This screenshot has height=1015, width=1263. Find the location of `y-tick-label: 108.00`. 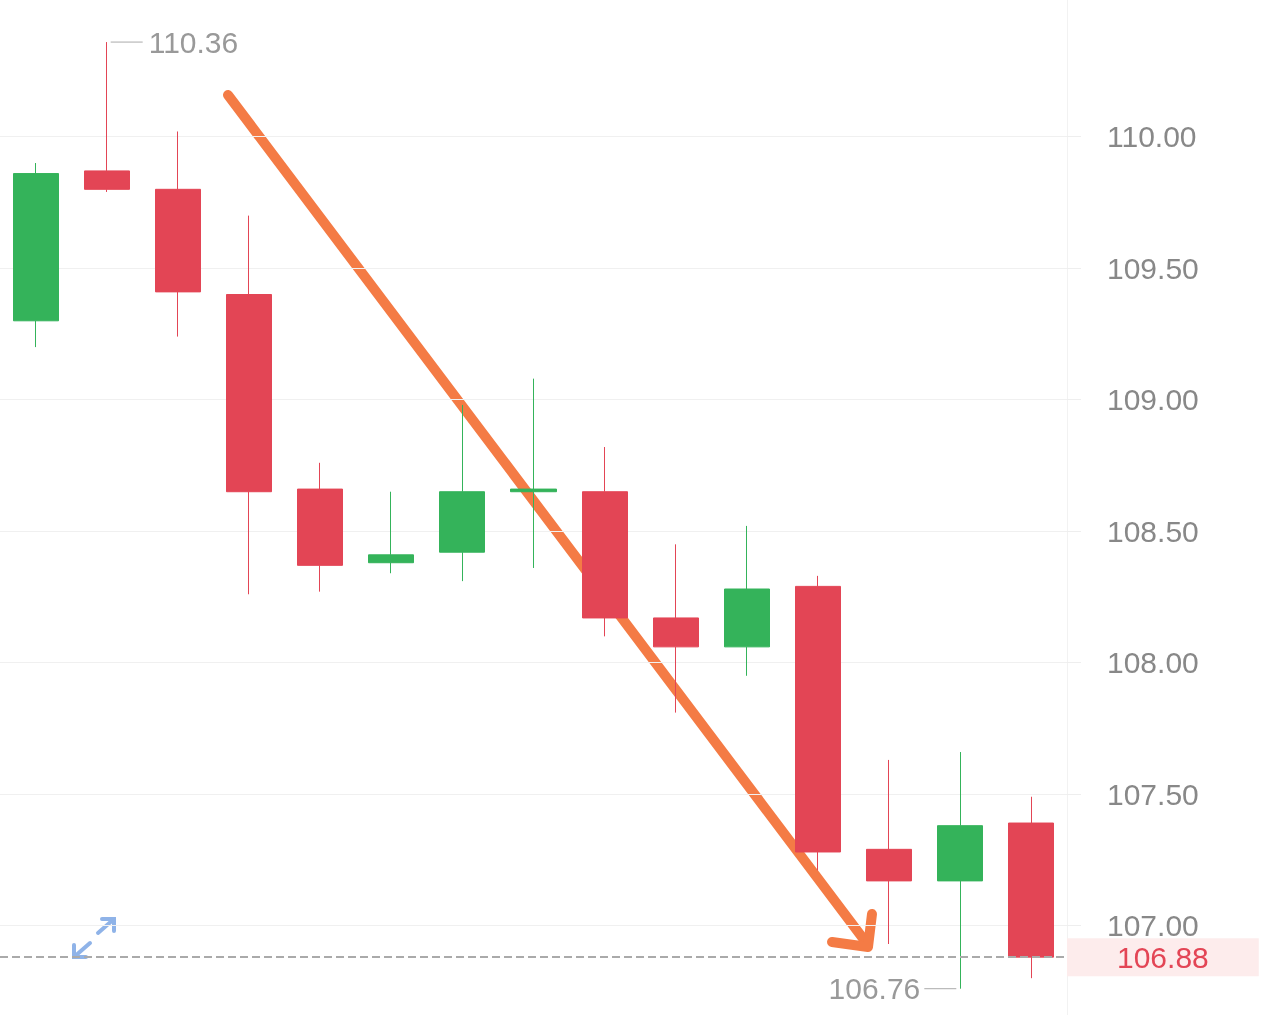

y-tick-label: 108.00 is located at coordinates (1153, 663).